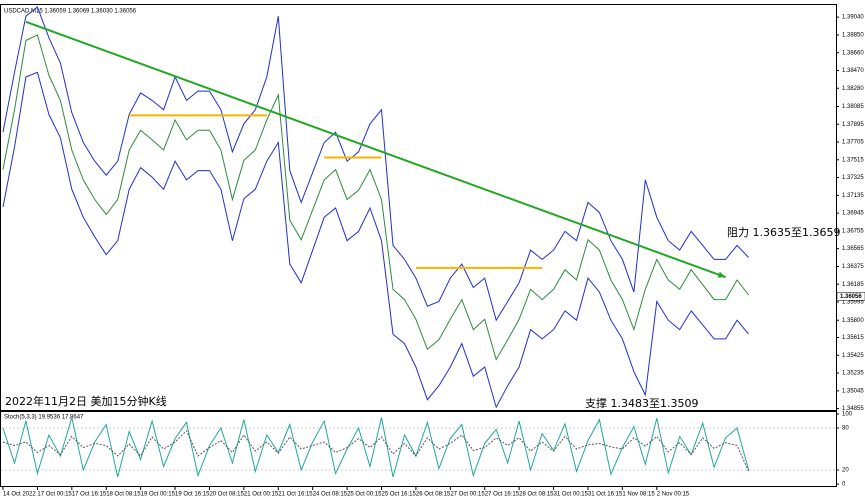 This screenshot has height=501, width=865. I want to click on y-tick-label: 1.35045, so click(853, 391).